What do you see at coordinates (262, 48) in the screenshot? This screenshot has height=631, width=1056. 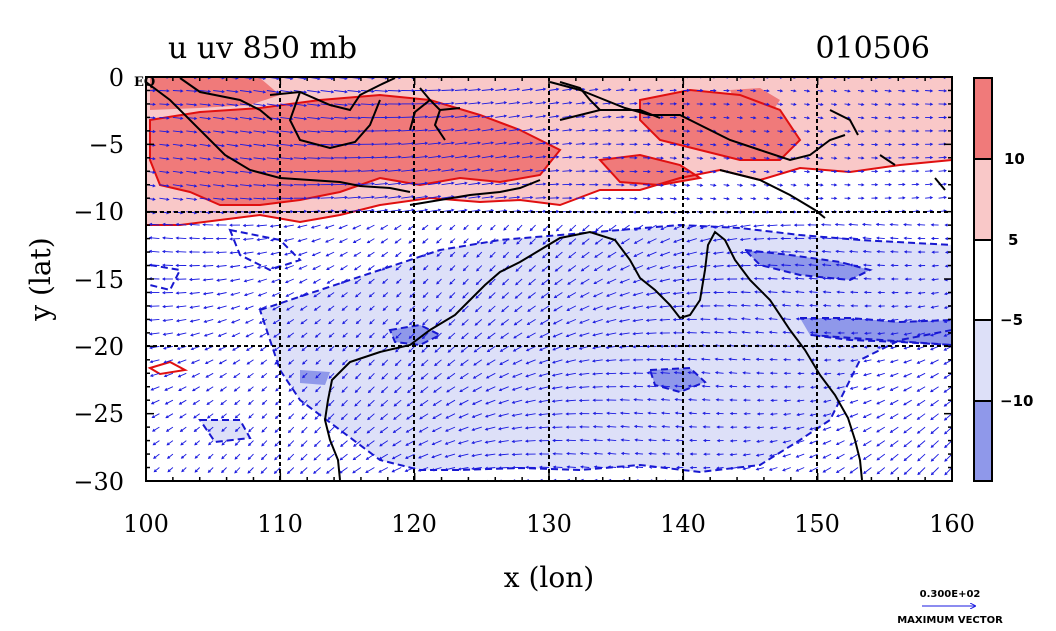 I see `chart-title: u uv 850 mb` at bounding box center [262, 48].